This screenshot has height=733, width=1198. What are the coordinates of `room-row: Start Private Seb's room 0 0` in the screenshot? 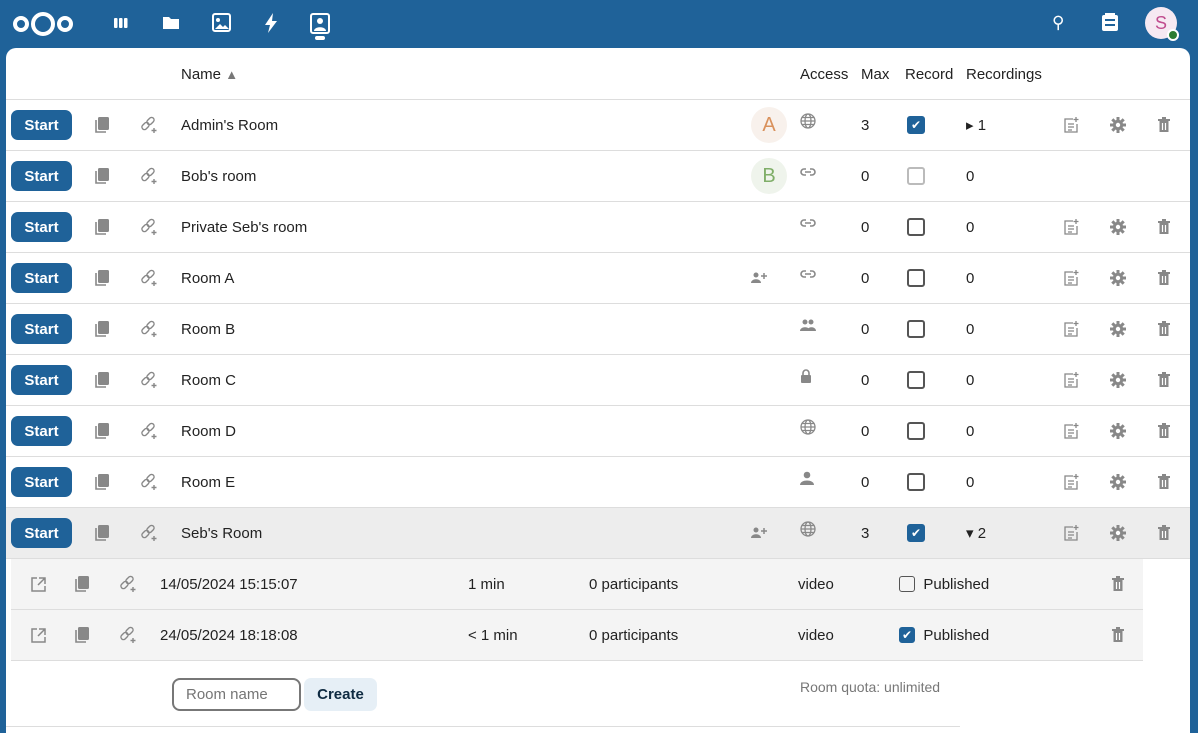 It's located at (598, 227).